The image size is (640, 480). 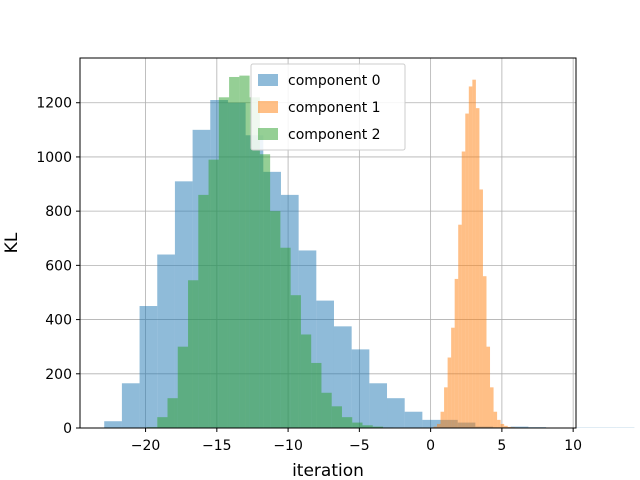 I want to click on x-tick-label: 10, so click(x=573, y=446).